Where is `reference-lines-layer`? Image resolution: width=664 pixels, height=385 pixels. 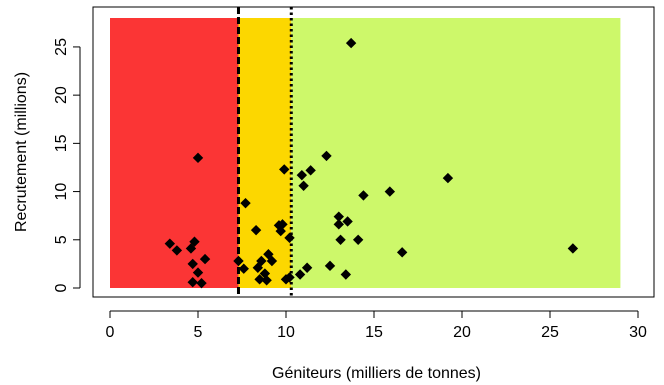 reference-lines-layer is located at coordinates (264, 152).